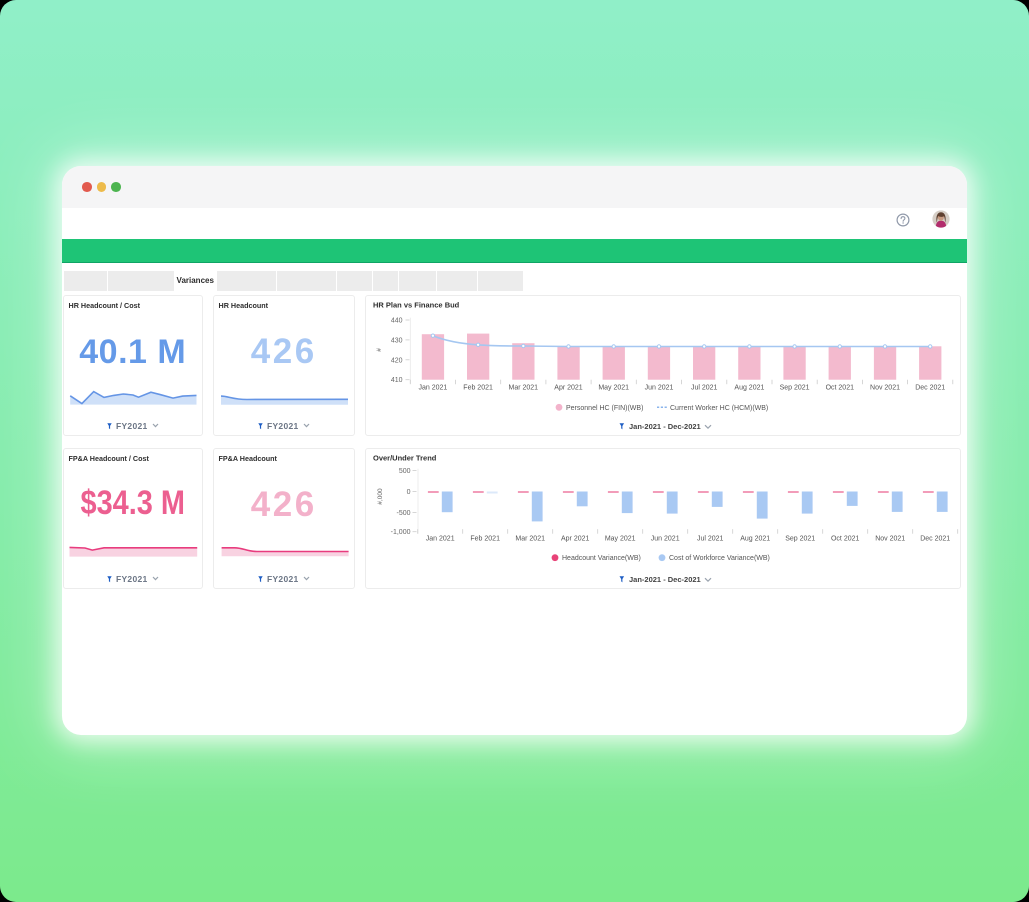 The width and height of the screenshot is (1029, 902). What do you see at coordinates (380, 496) in the screenshot?
I see `svg-text: #,000` at bounding box center [380, 496].